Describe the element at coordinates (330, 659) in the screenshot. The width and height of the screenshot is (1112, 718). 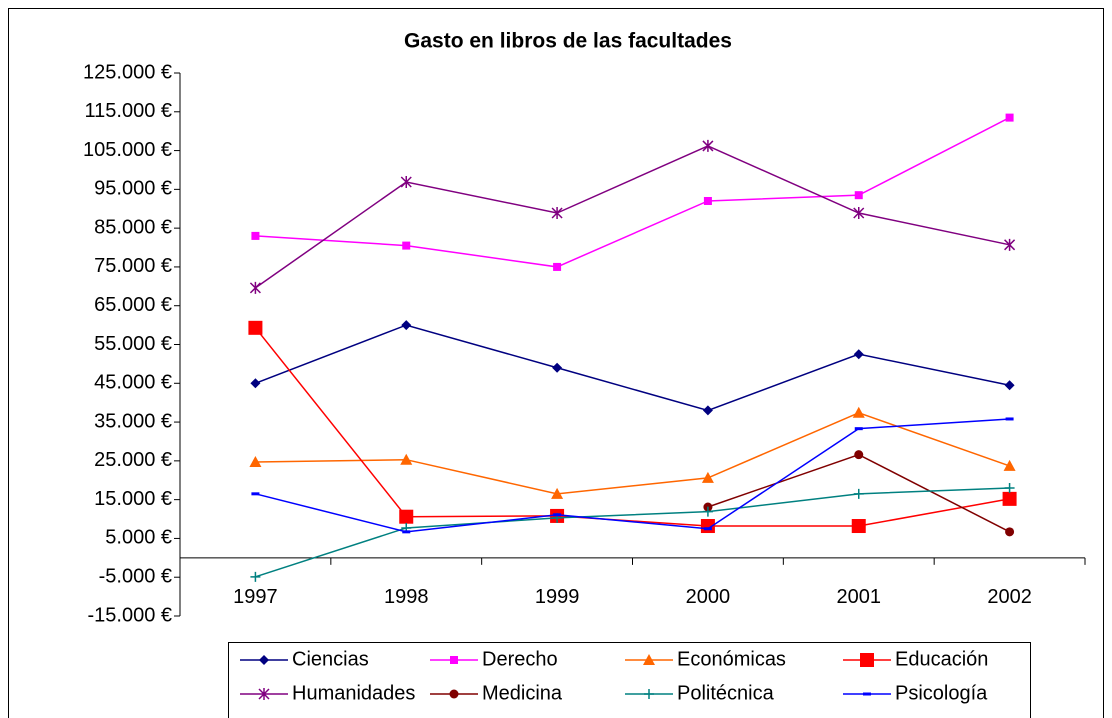
I see `legend-label: Ciencias` at that location.